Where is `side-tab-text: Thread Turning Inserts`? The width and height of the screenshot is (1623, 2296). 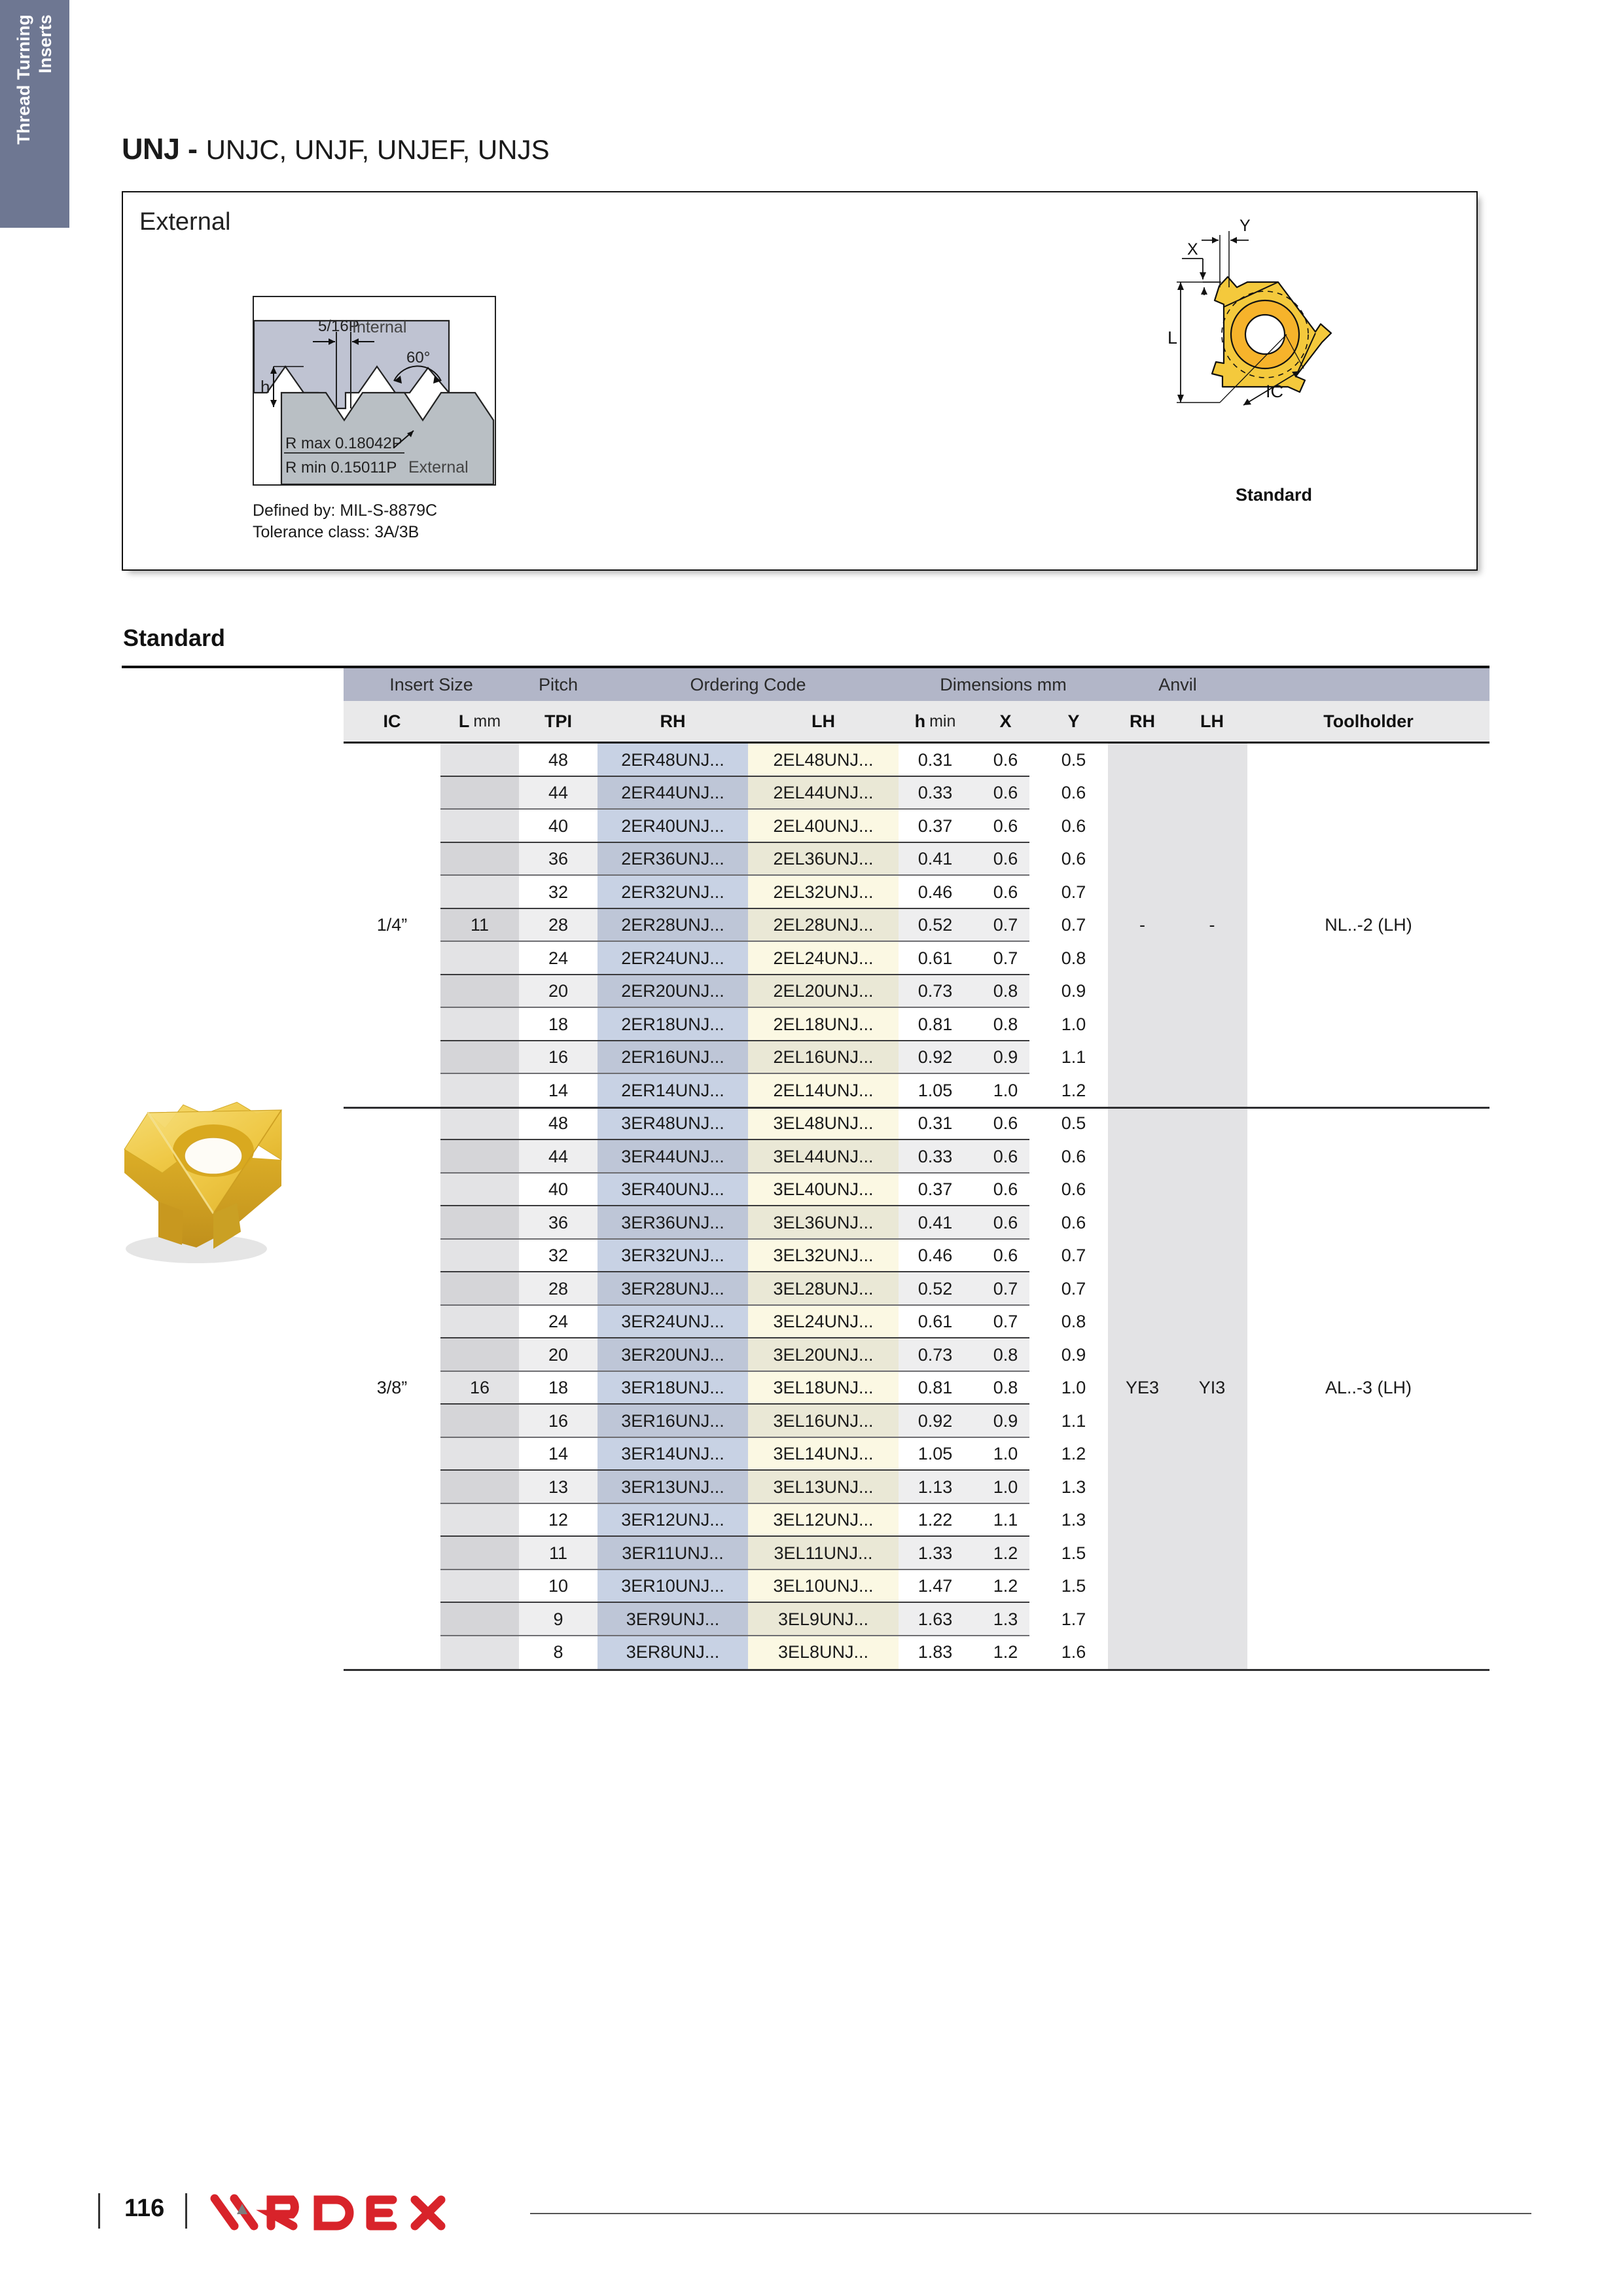
side-tab-text: Thread Turning Inserts is located at coordinates (34, 114).